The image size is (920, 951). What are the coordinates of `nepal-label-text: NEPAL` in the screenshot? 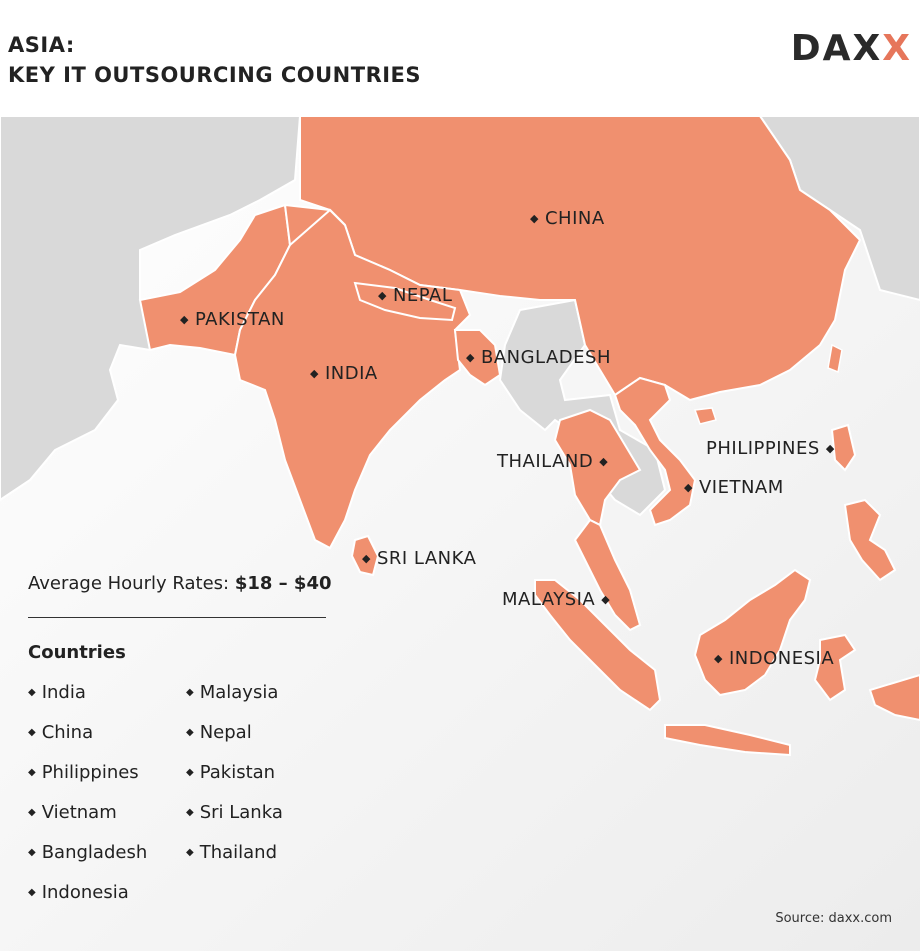 It's located at (422, 295).